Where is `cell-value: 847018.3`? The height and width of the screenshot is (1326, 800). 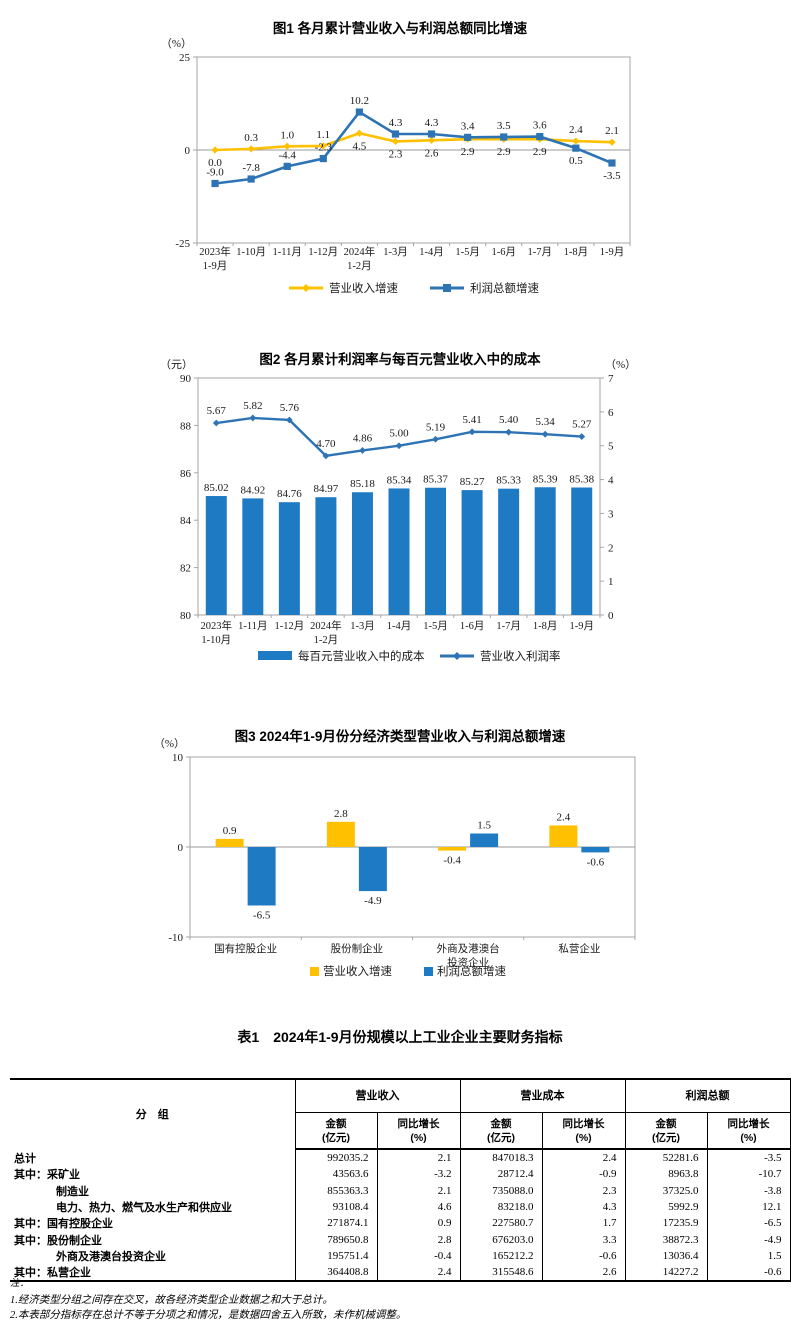 cell-value: 847018.3 is located at coordinates (500, 1158).